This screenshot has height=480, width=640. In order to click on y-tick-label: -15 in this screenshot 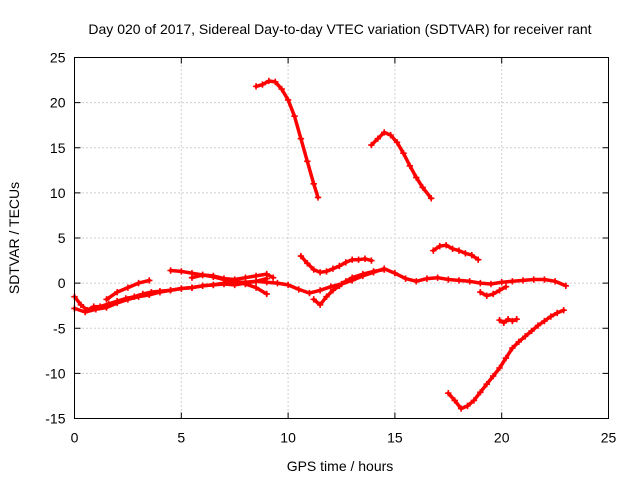, I will do `click(55, 419)`.